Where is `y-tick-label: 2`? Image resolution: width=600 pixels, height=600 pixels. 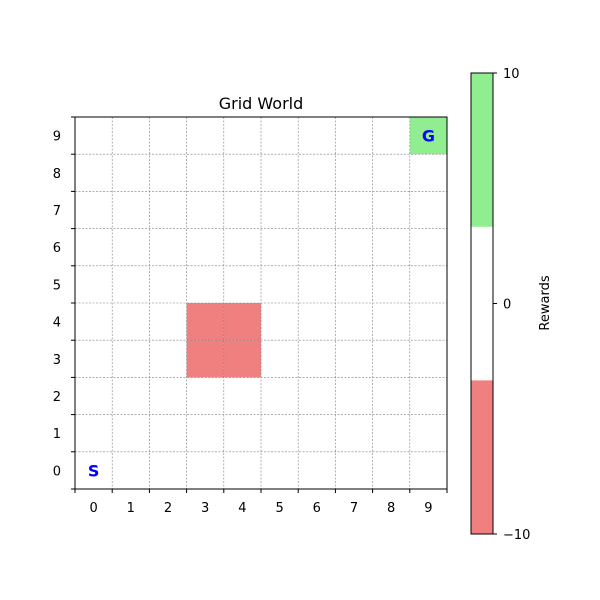
y-tick-label: 2 is located at coordinates (57, 397).